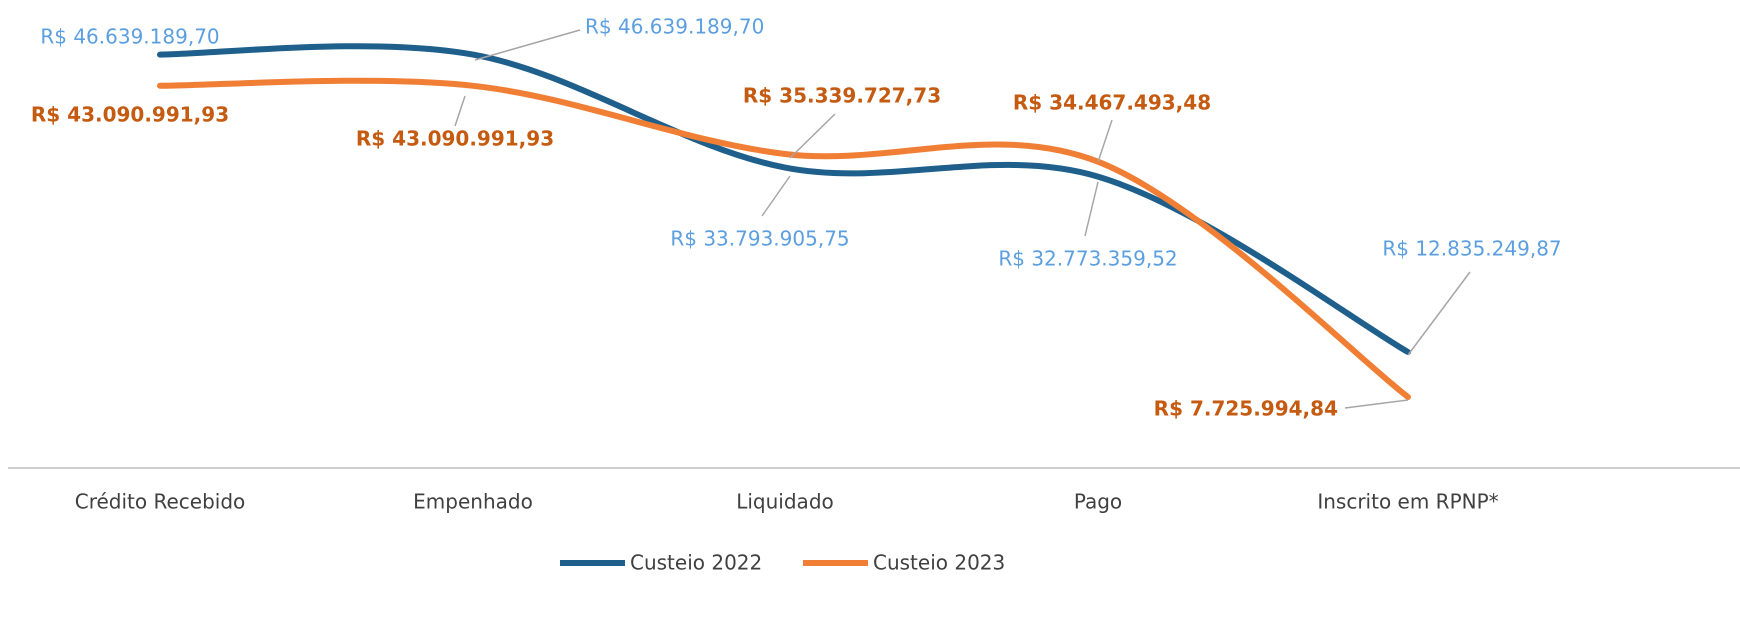 The image size is (1740, 636). What do you see at coordinates (1098, 502) in the screenshot?
I see `x-tick-label: Pago` at bounding box center [1098, 502].